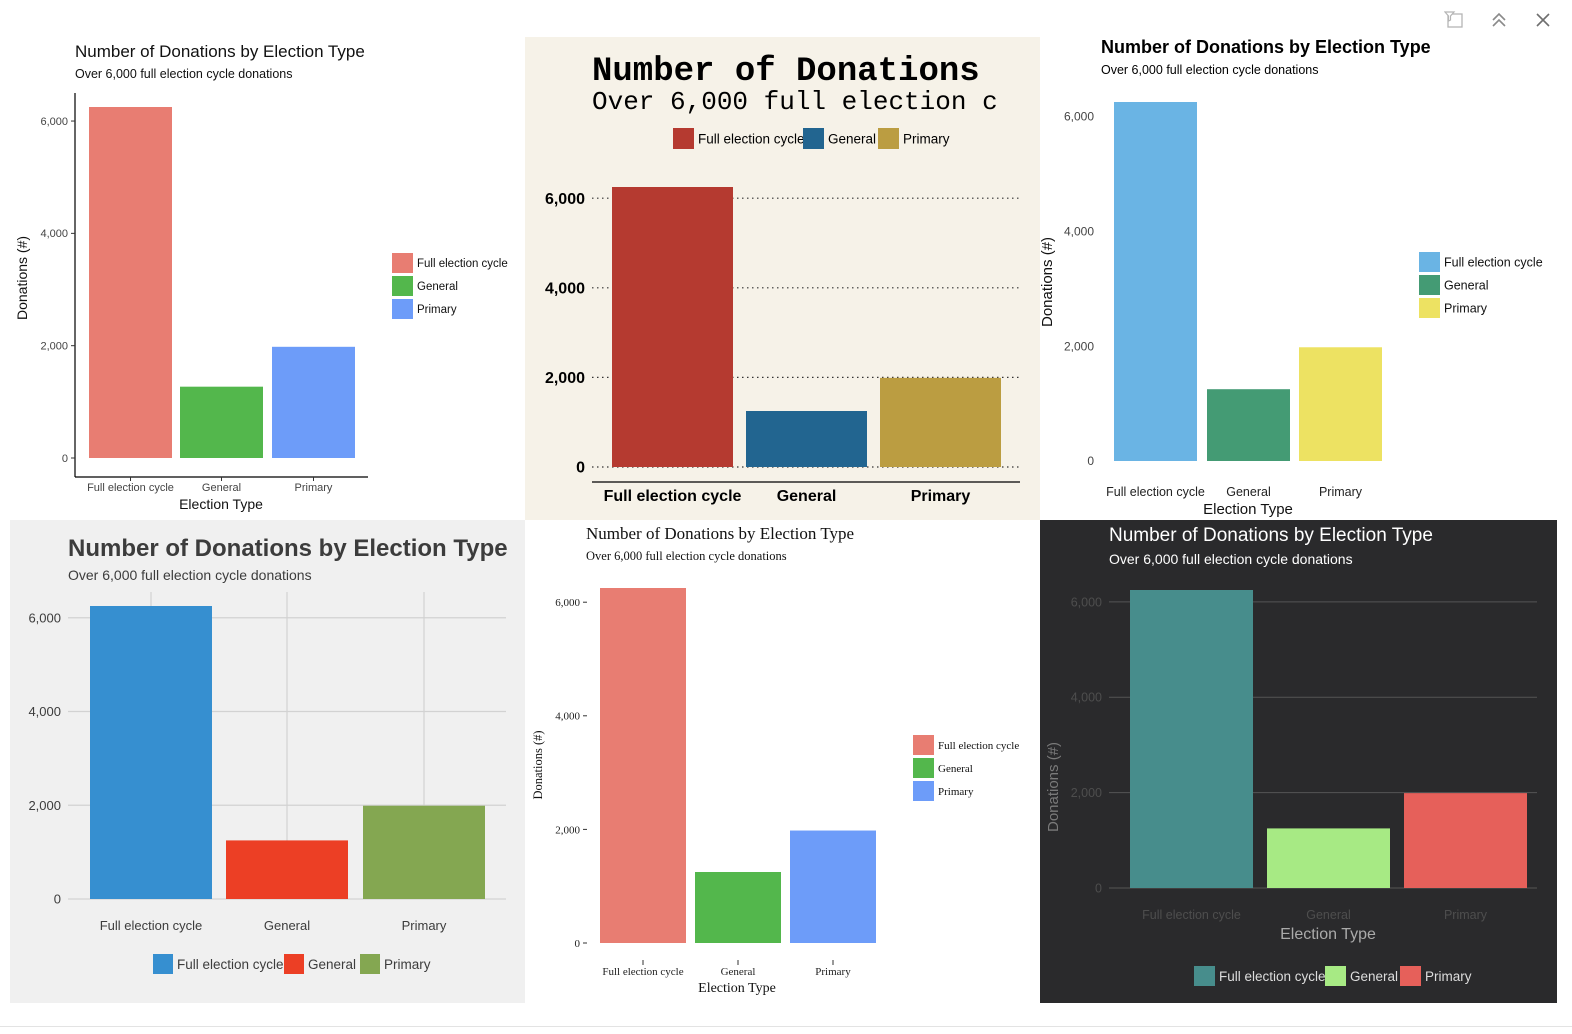 The image size is (1572, 1034). Describe the element at coordinates (795, 102) in the screenshot. I see `chart-subtitle: Over 6,000 full election c` at that location.